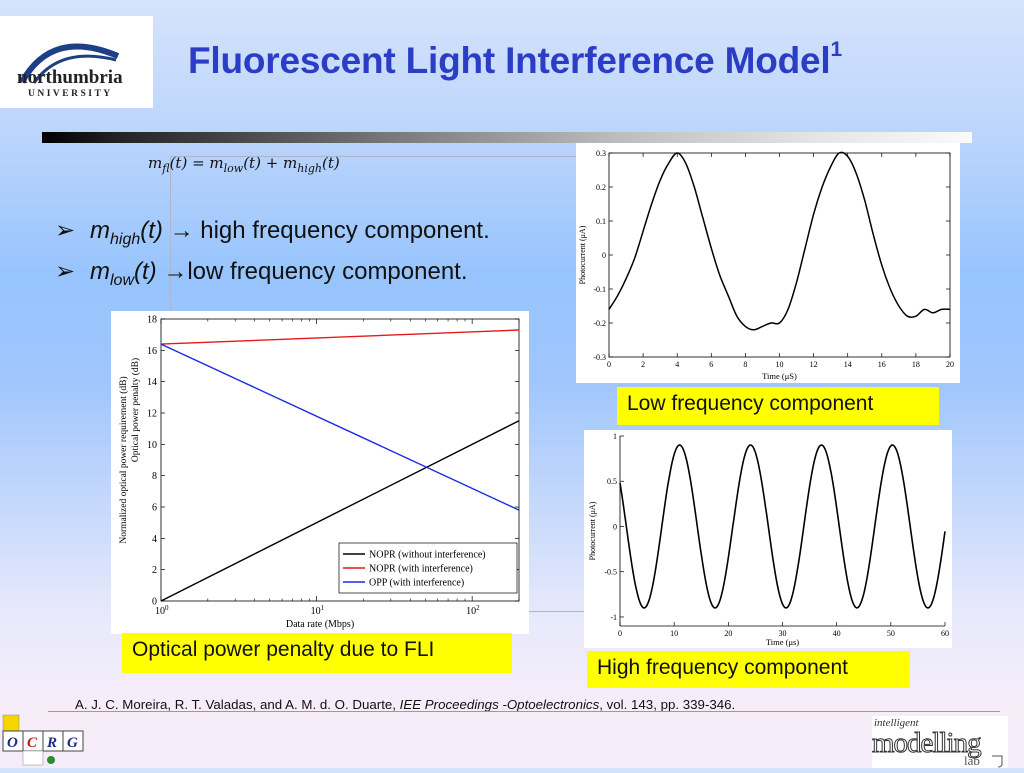 The width and height of the screenshot is (1024, 773). What do you see at coordinates (613, 617) in the screenshot?
I see `y-tick-label: -1` at bounding box center [613, 617].